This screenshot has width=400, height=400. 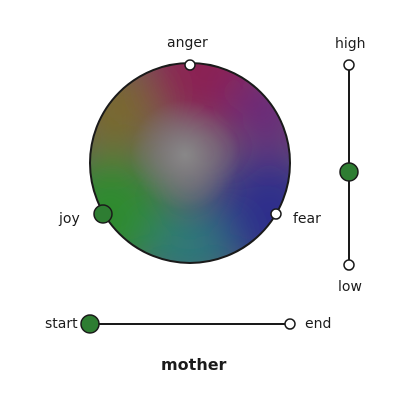 What do you see at coordinates (276, 214) in the screenshot?
I see `fear-anchor-handle` at bounding box center [276, 214].